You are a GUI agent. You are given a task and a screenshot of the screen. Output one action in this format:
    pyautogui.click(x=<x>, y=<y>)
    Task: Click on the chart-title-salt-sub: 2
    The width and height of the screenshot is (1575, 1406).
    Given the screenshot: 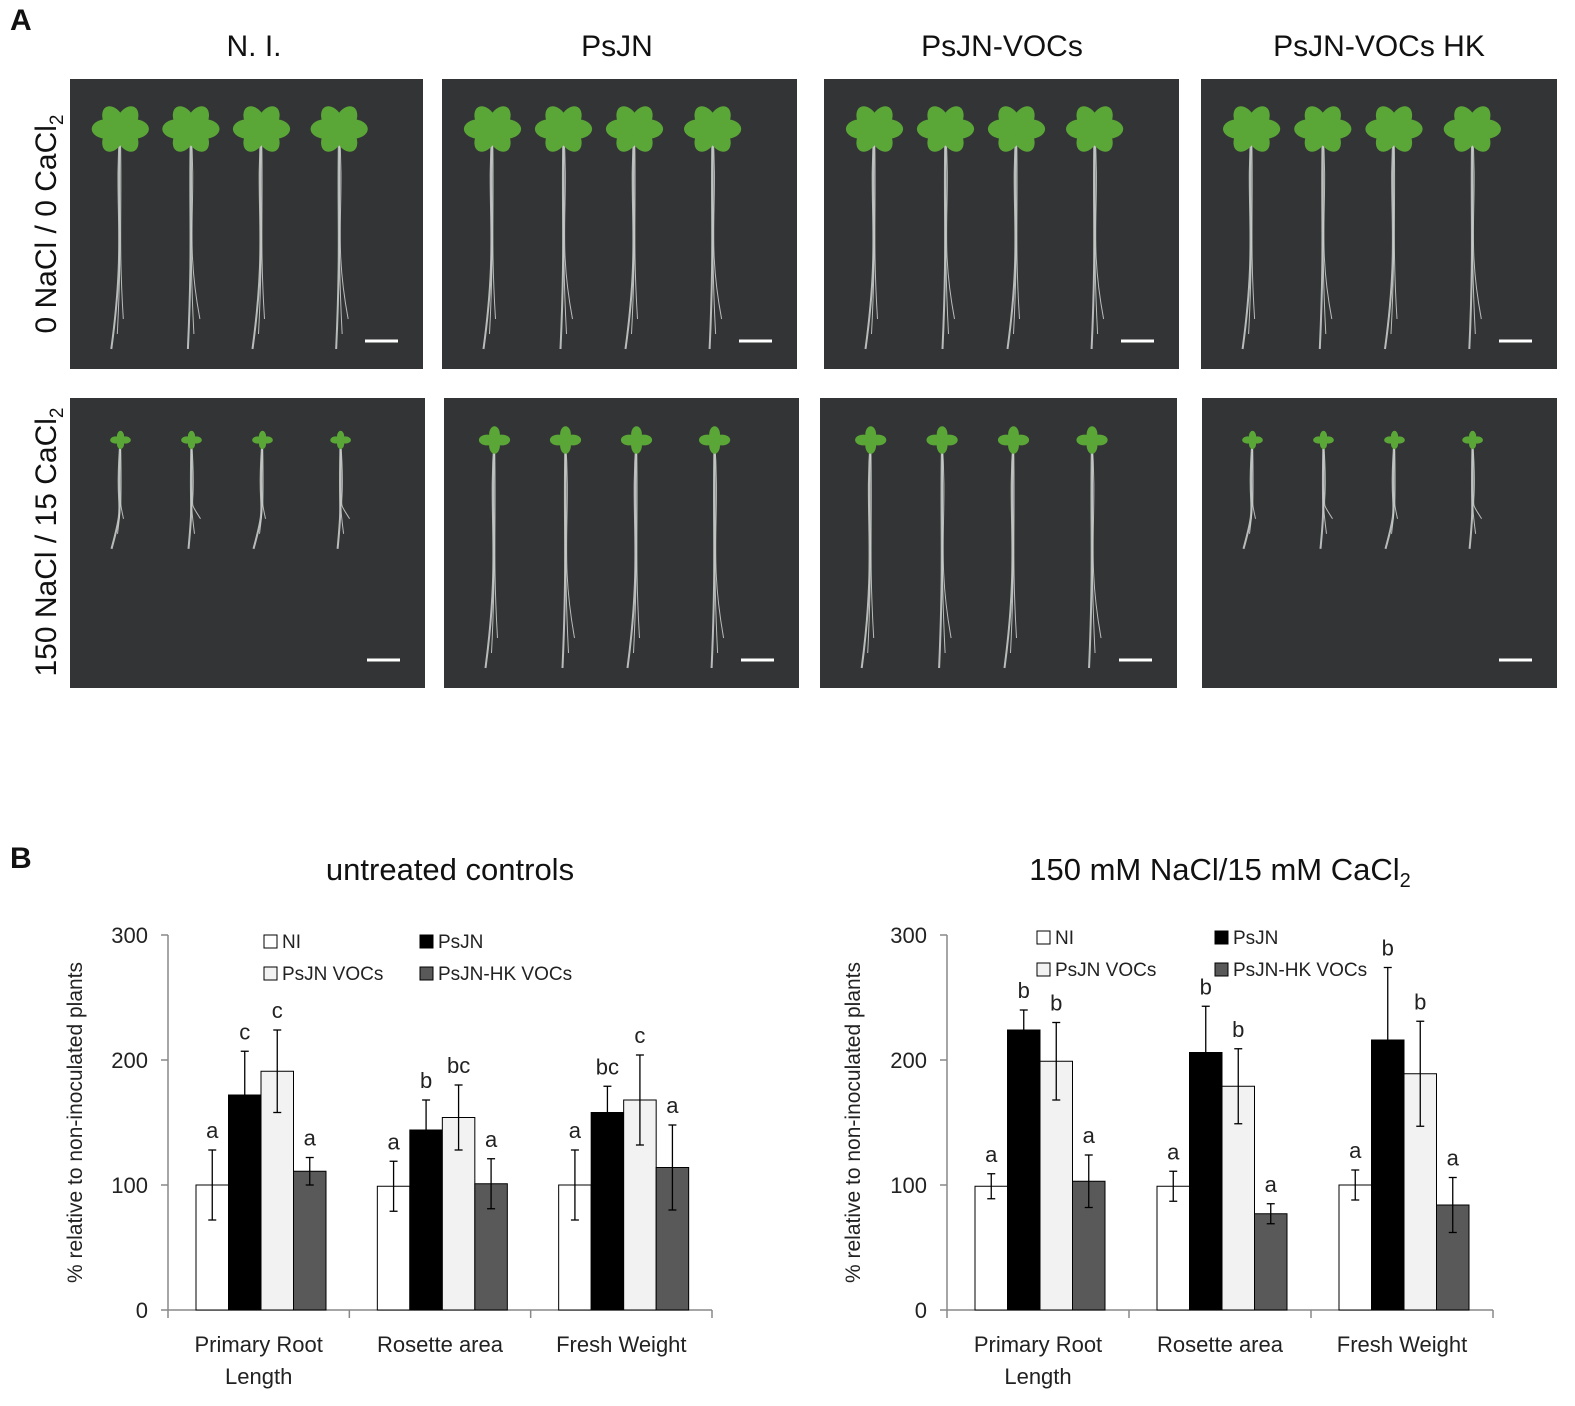 What is the action you would take?
    pyautogui.click(x=1405, y=881)
    